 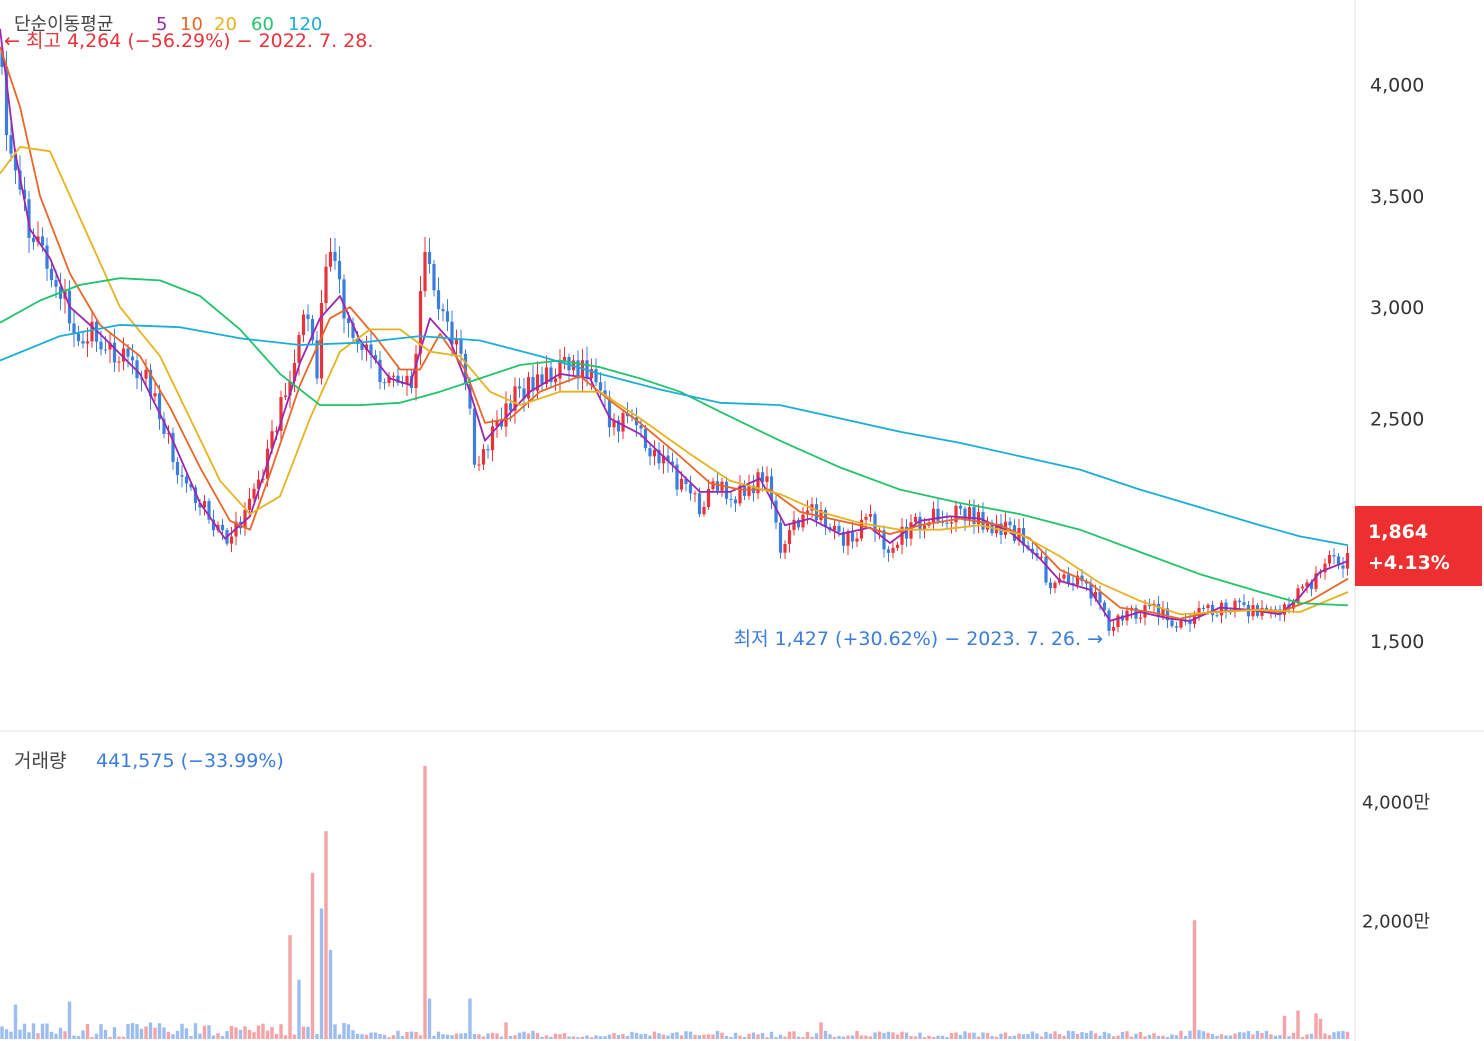 I want to click on current-price-value: 1,864, so click(x=1398, y=532).